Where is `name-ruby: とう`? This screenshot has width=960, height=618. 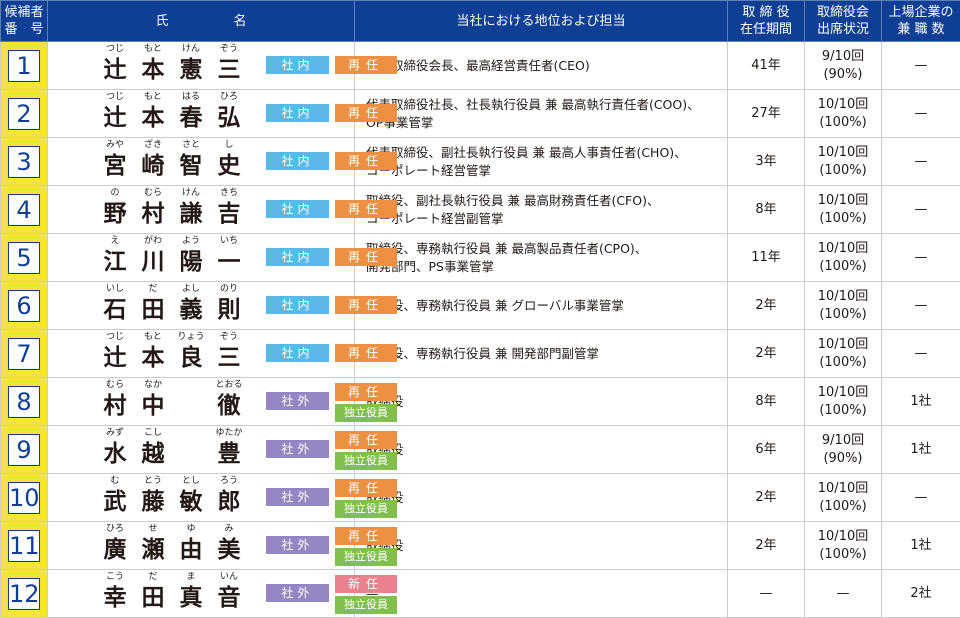
name-ruby: とう is located at coordinates (152, 481).